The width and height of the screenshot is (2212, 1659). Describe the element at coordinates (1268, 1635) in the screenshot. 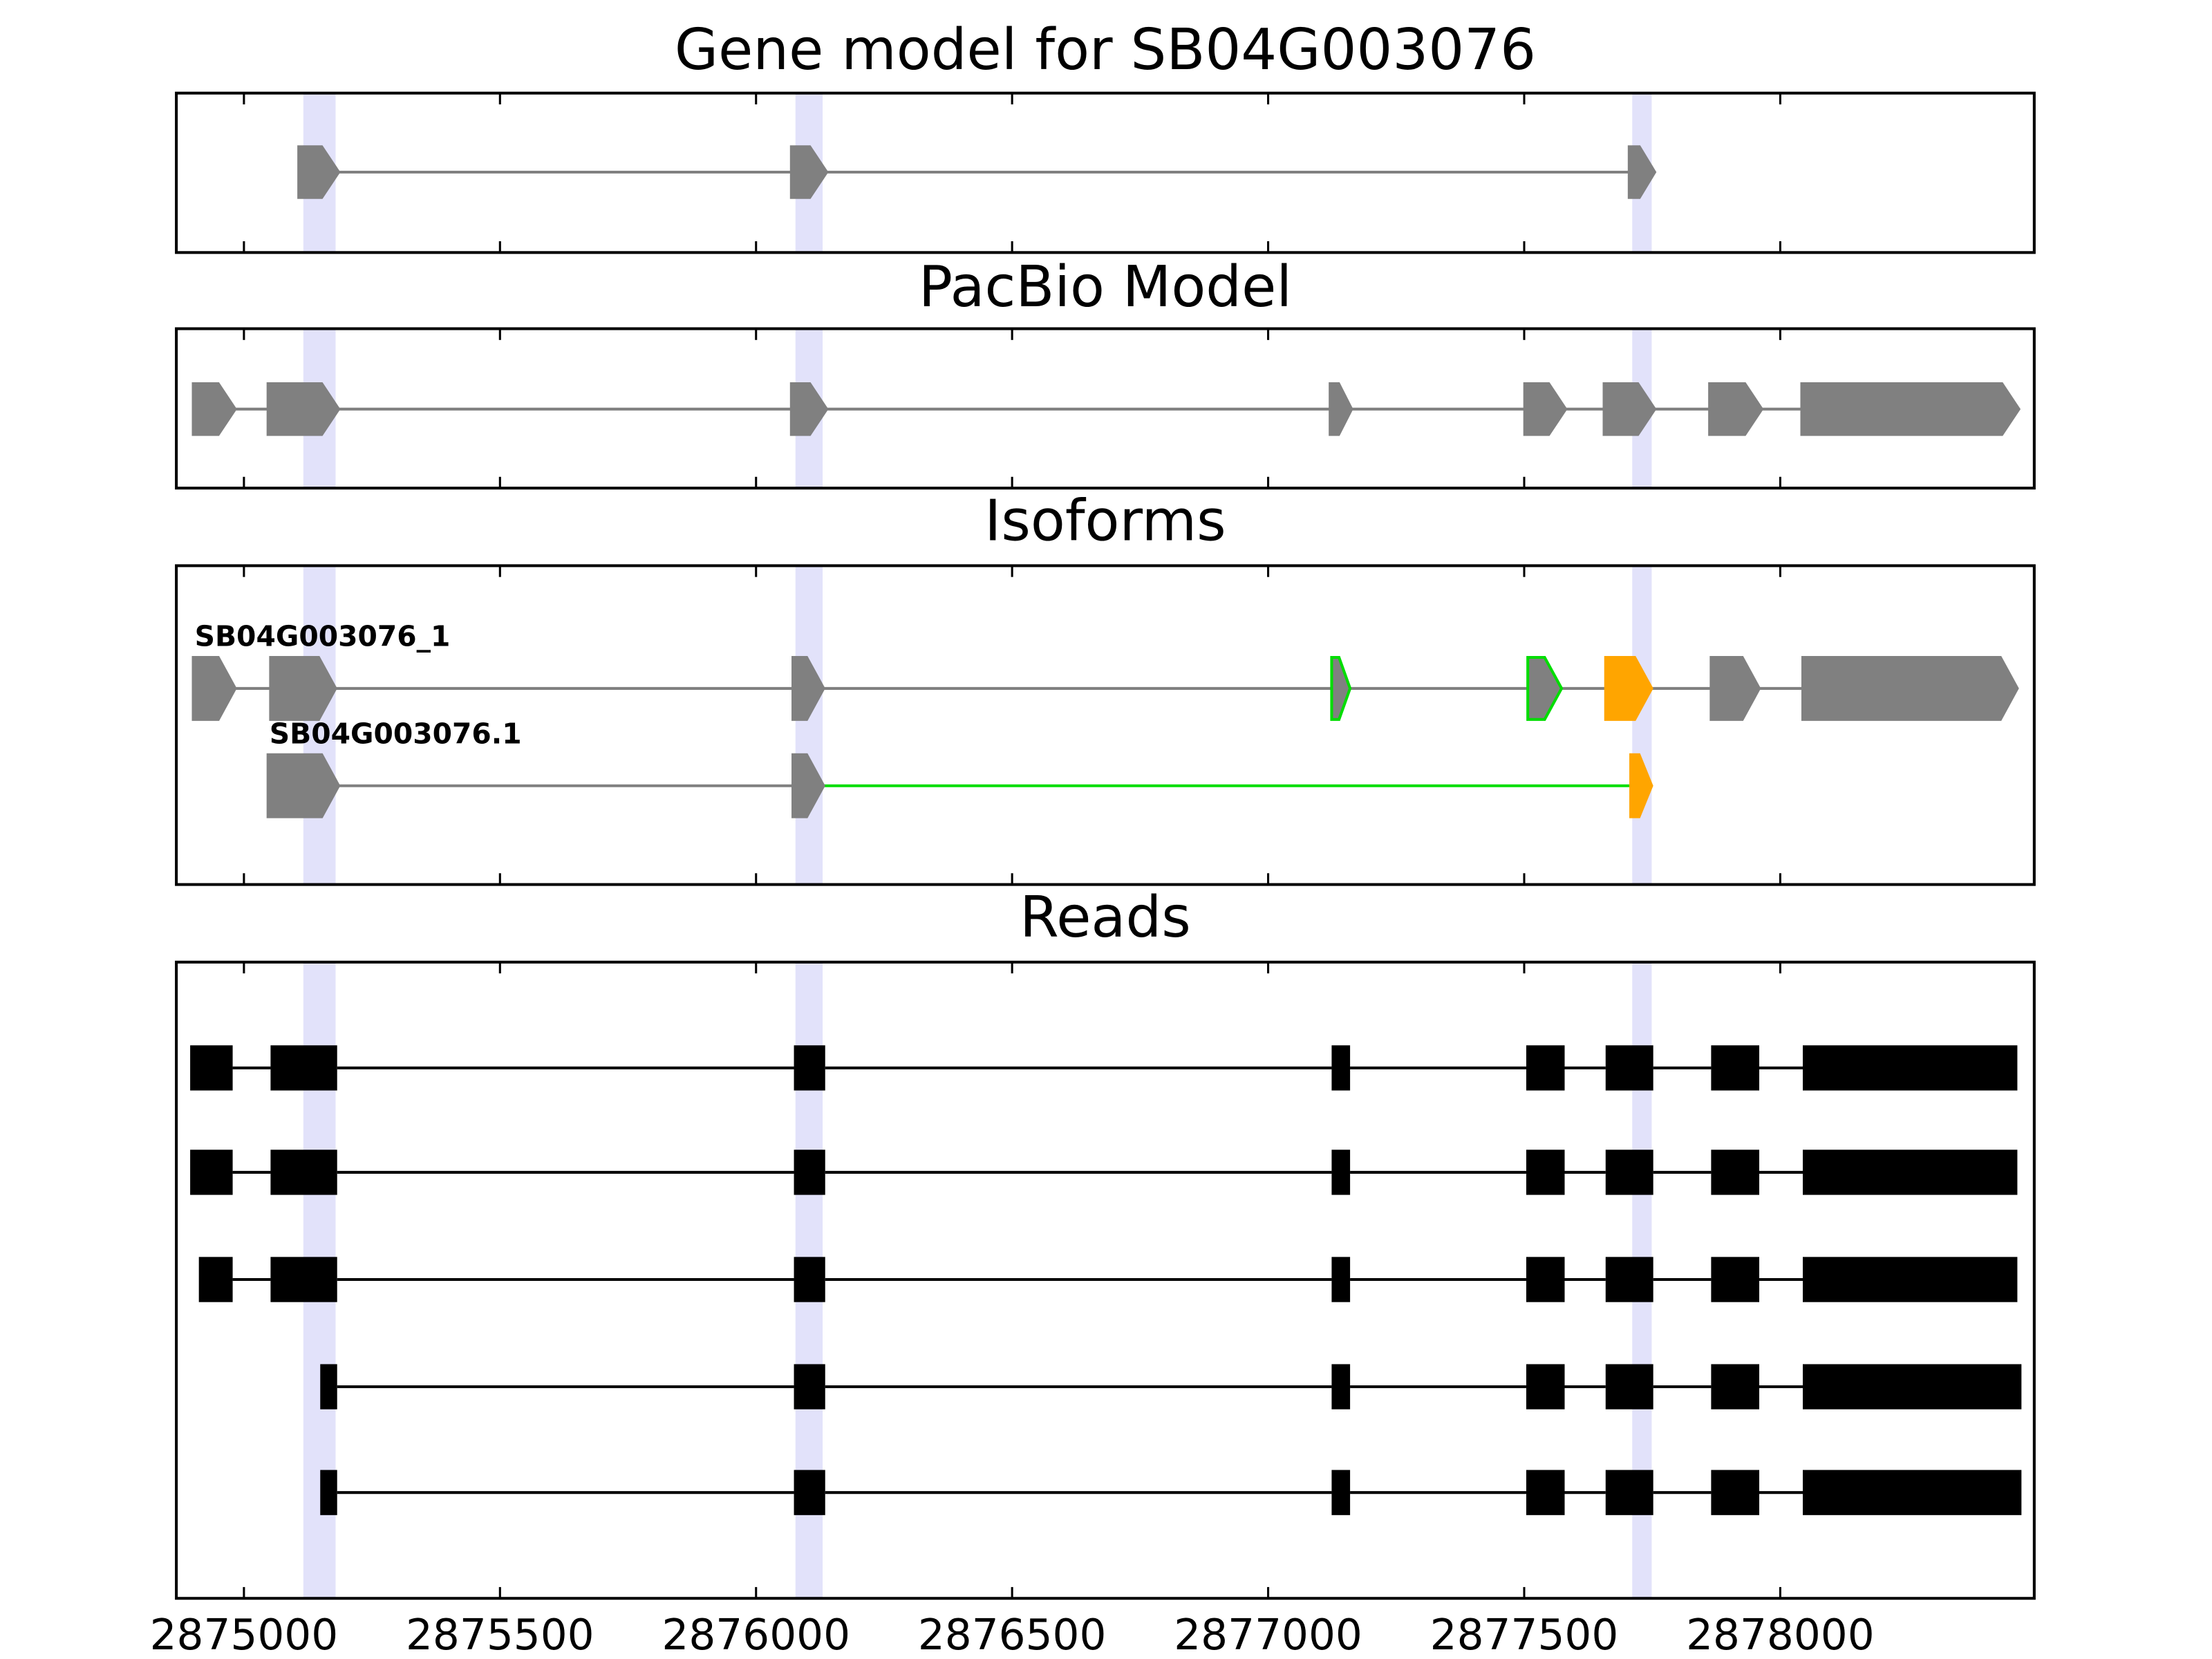

I see `x-tick-label: 2877000` at that location.